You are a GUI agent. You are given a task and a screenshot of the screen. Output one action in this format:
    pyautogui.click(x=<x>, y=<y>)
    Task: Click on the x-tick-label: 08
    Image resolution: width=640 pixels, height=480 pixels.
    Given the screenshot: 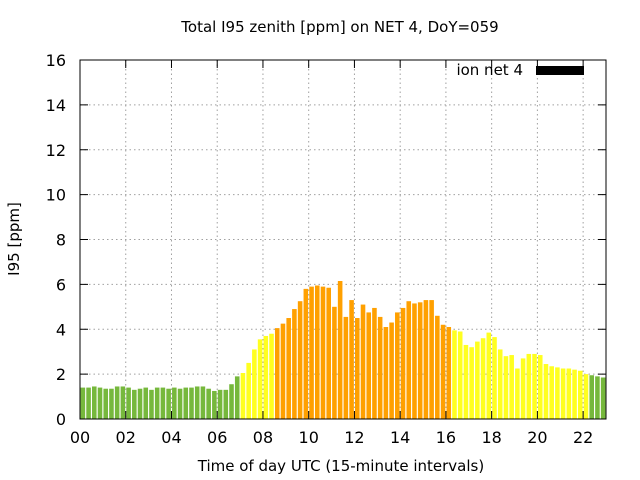 What is the action you would take?
    pyautogui.click(x=263, y=437)
    